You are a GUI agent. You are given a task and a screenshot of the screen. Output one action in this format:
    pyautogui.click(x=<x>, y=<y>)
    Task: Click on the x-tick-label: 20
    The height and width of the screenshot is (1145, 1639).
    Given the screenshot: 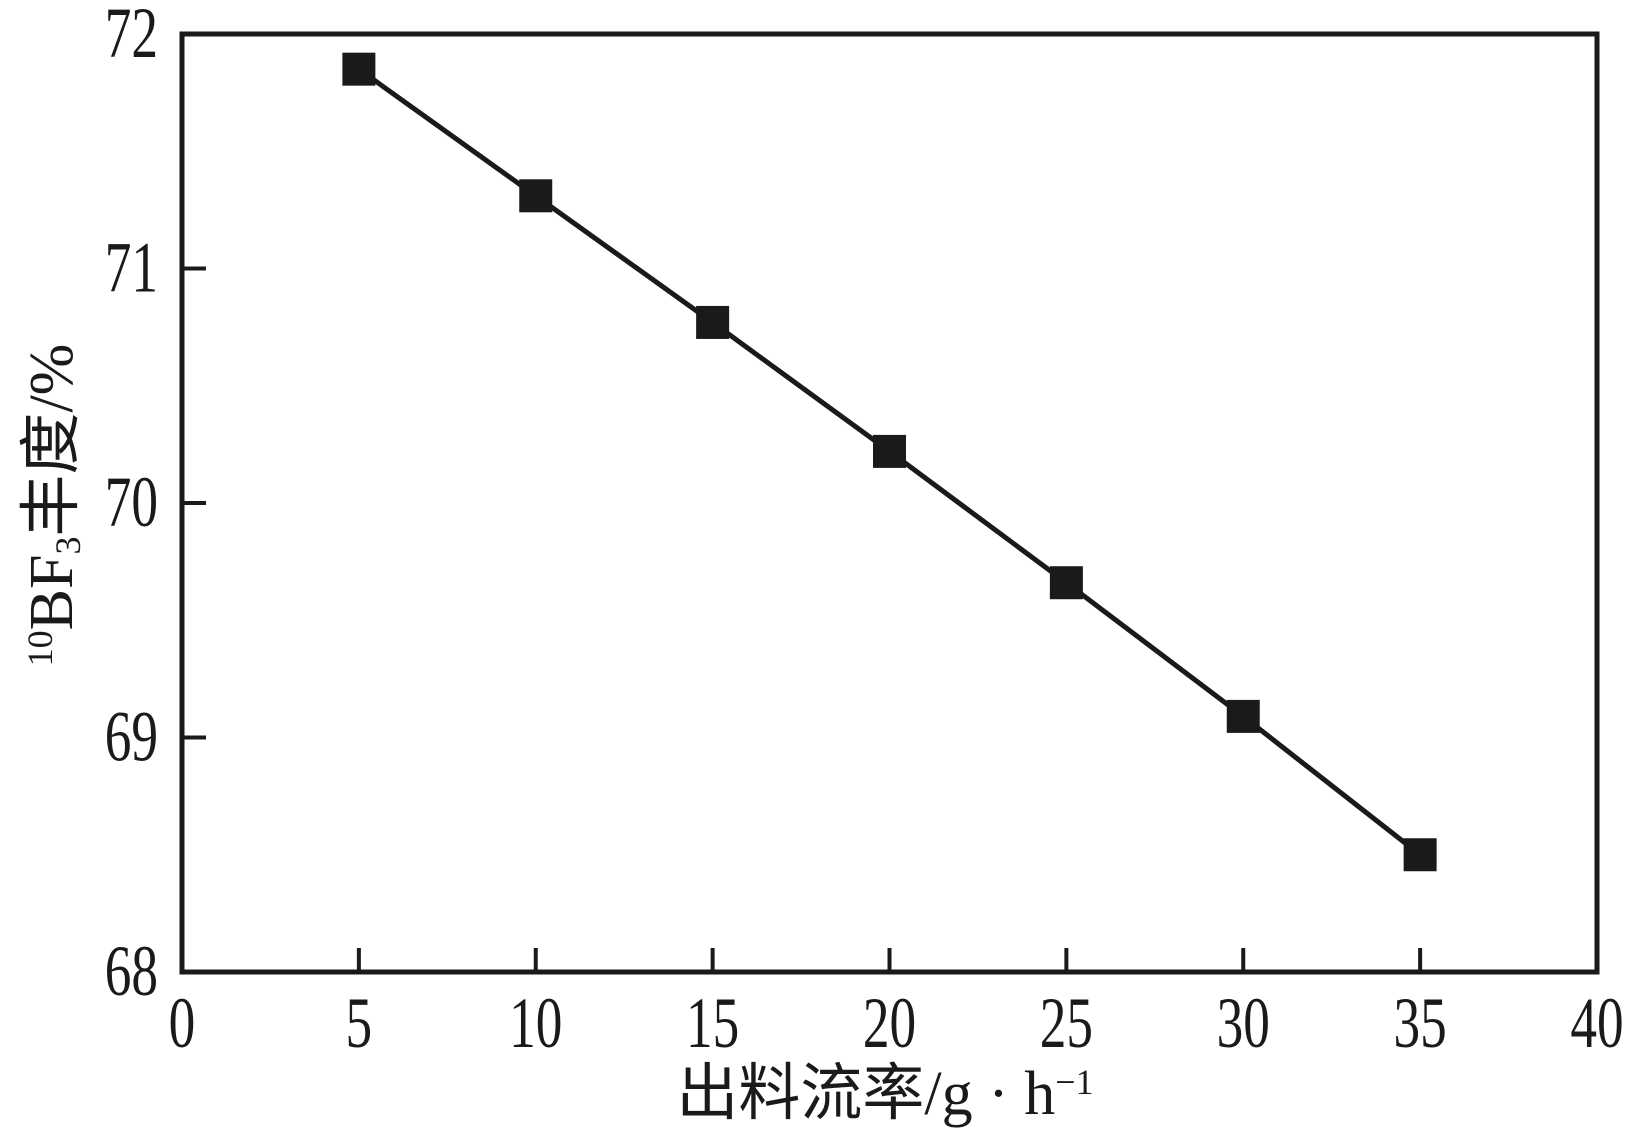 What is the action you would take?
    pyautogui.click(x=889, y=1023)
    